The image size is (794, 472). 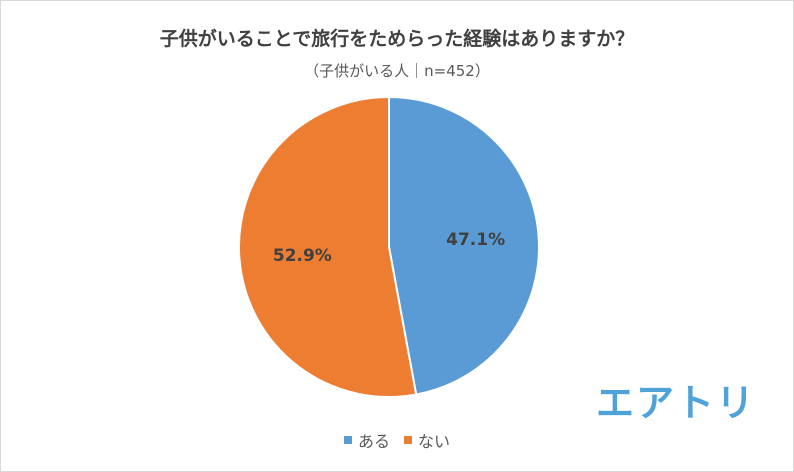 I want to click on slice-label-aru: 47.1%, so click(x=475, y=240).